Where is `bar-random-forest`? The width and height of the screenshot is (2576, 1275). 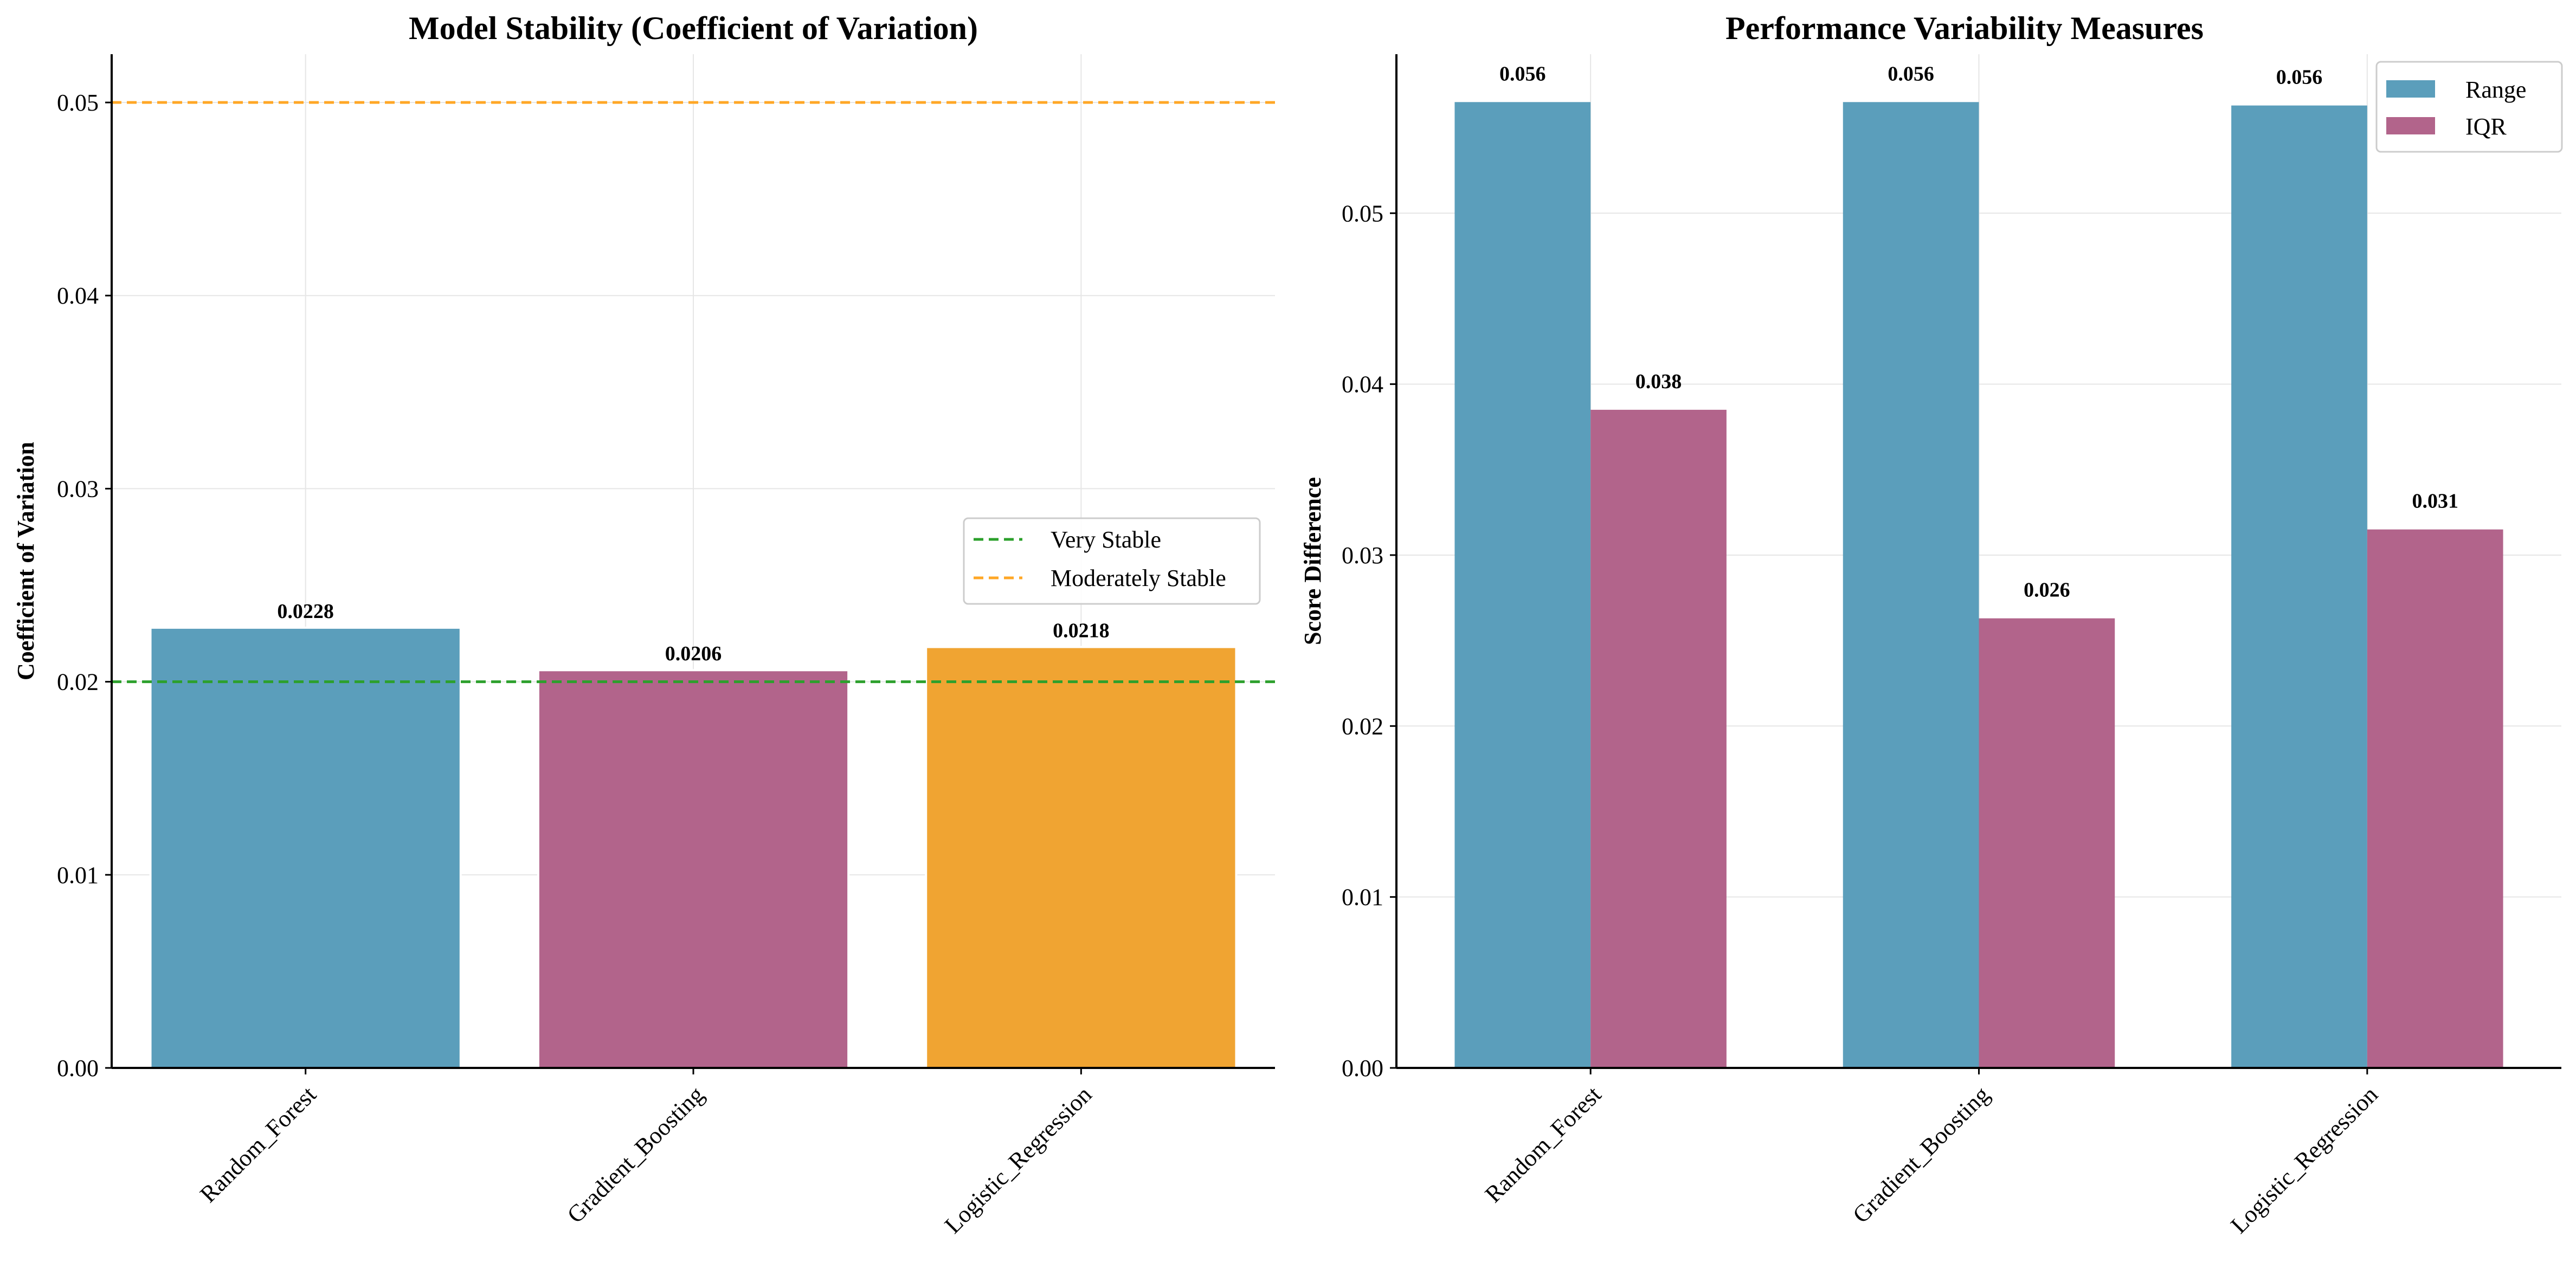 bar-random-forest is located at coordinates (305, 847).